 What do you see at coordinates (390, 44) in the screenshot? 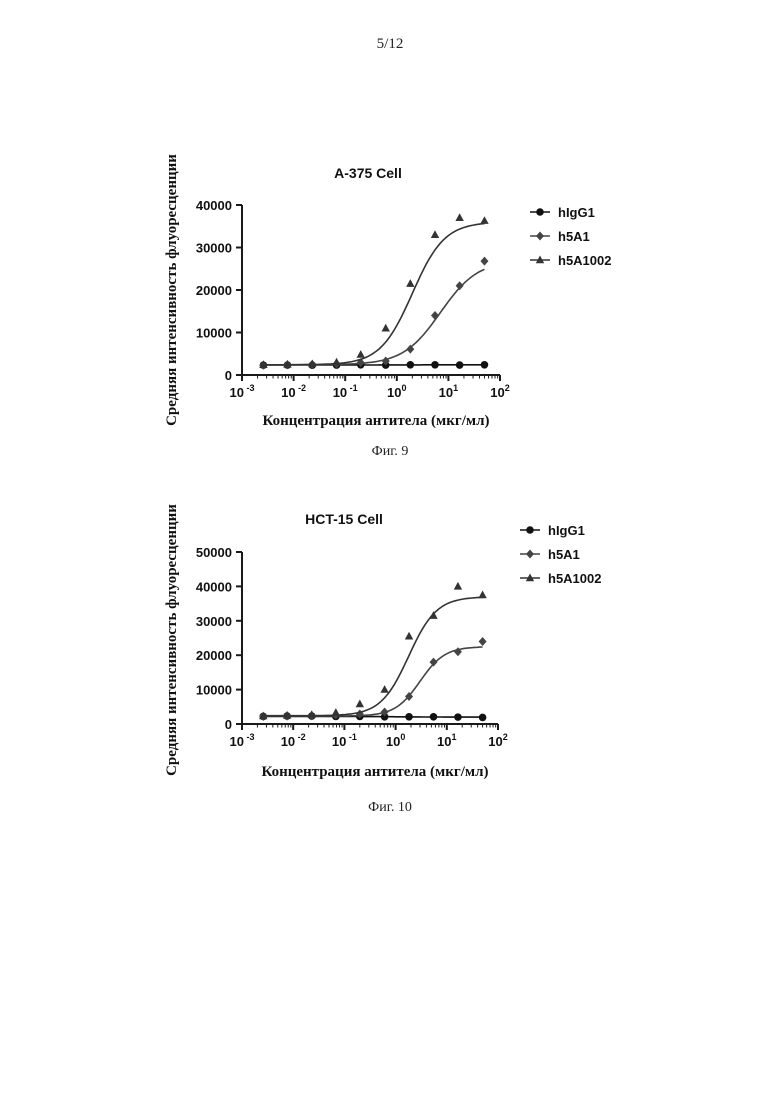
I see `page-number: 5/12` at bounding box center [390, 44].